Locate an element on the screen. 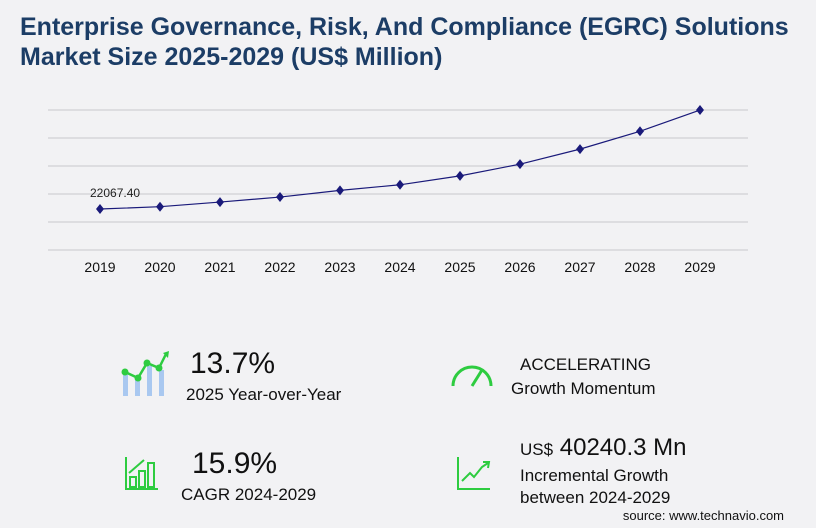 This screenshot has width=816, height=528. incremental-value: US$ 40240.3 Mn is located at coordinates (603, 448).